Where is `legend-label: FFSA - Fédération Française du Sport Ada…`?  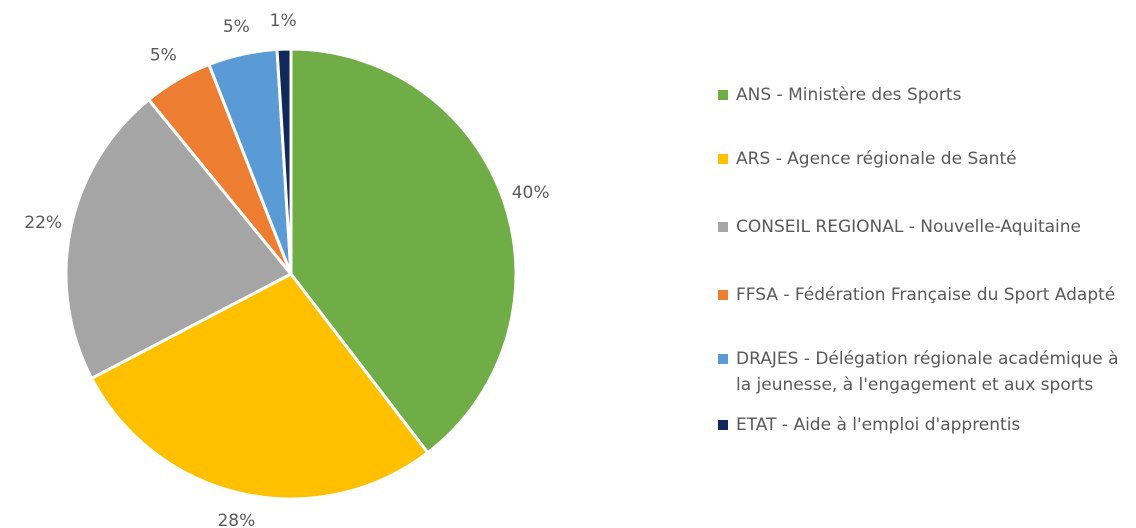 legend-label: FFSA - Fédération Française du Sport Ada… is located at coordinates (926, 295).